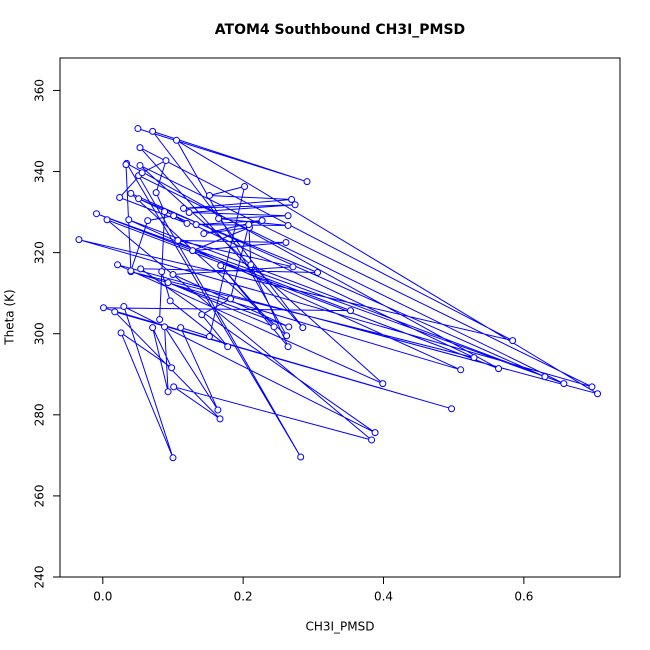 This screenshot has width=650, height=650. I want to click on y-tick-label: 360, so click(40, 90).